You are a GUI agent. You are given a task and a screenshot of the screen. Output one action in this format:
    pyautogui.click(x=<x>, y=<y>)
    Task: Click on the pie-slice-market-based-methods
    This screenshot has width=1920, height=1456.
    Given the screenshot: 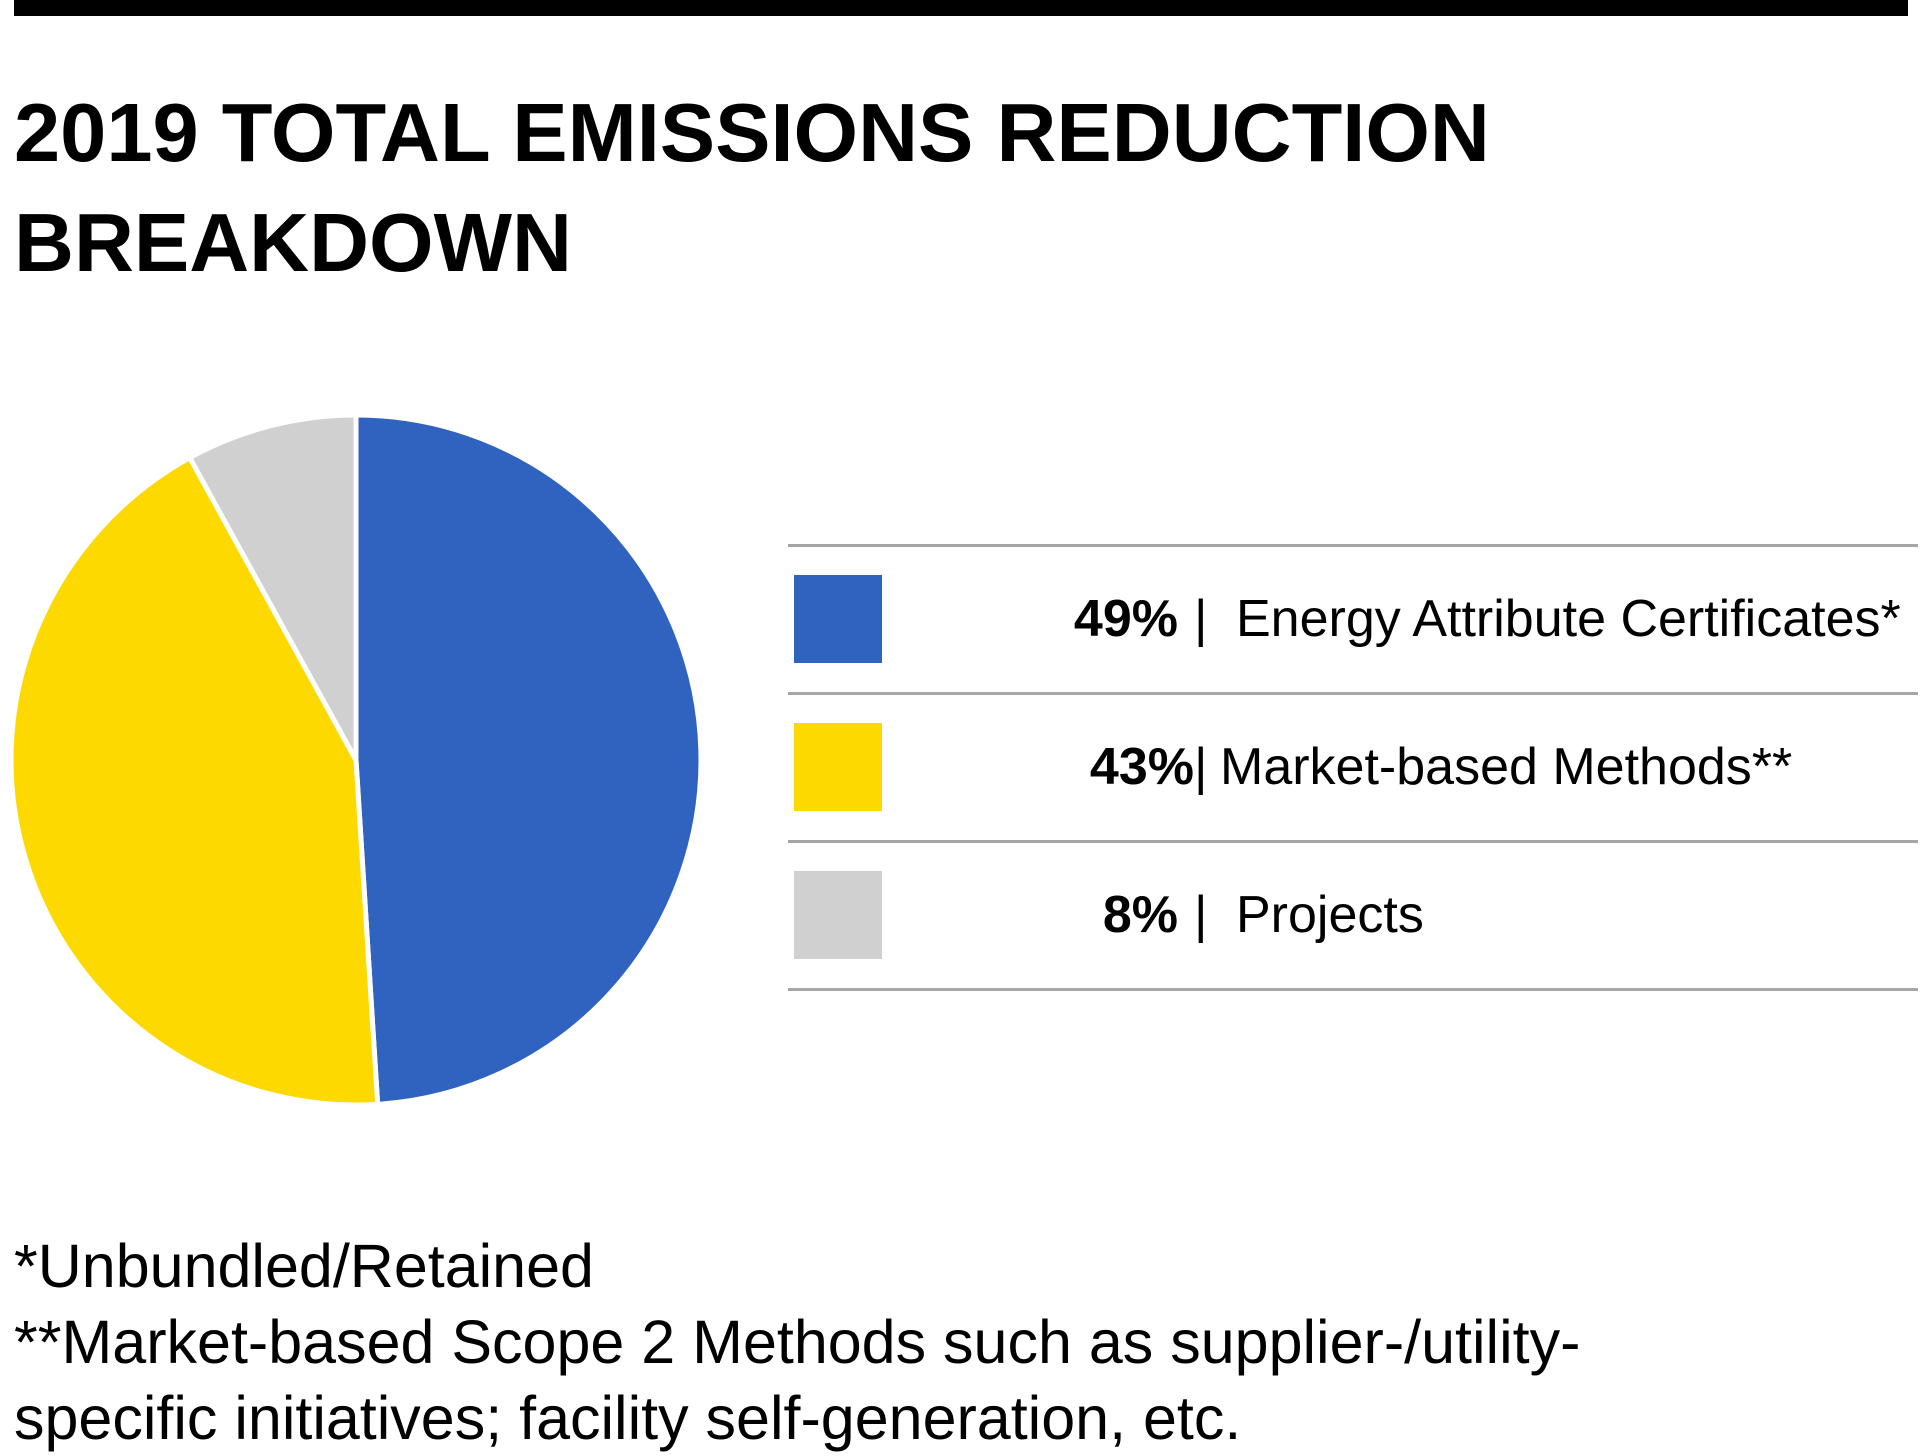 What is the action you would take?
    pyautogui.click(x=194, y=781)
    